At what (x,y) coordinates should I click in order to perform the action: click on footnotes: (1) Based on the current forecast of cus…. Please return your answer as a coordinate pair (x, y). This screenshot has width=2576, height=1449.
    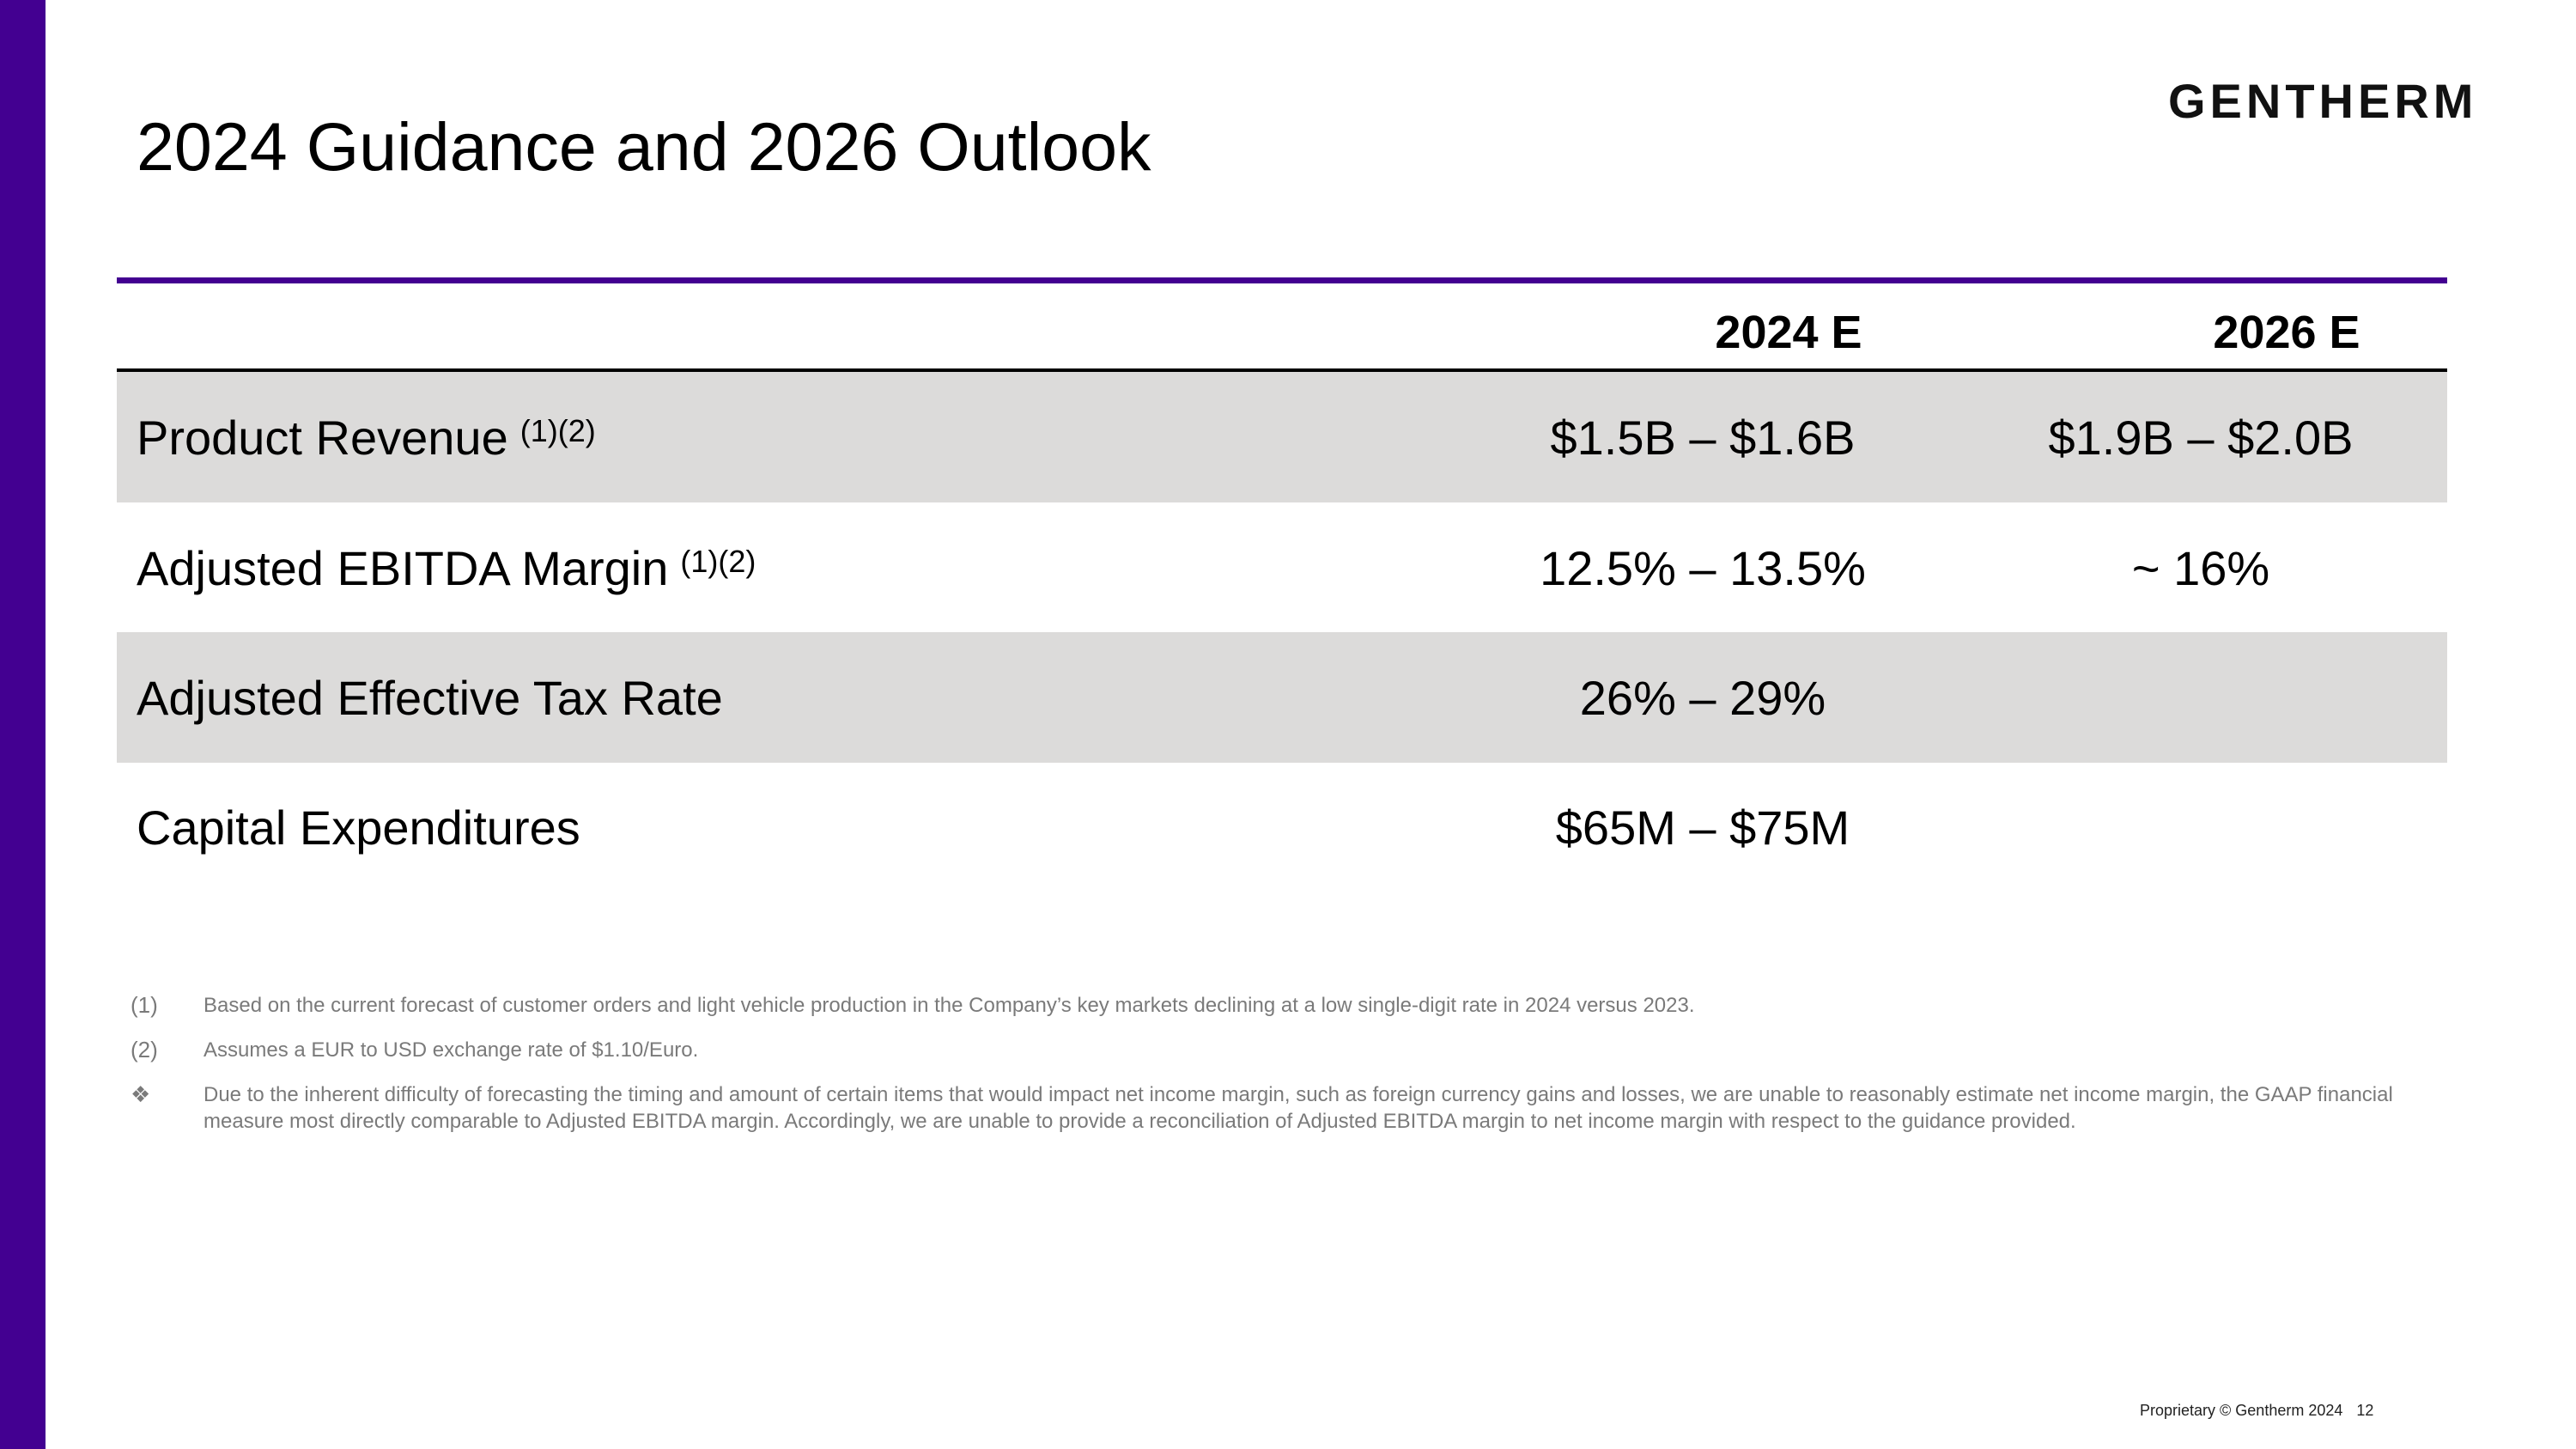
    Looking at the image, I should click on (1290, 1072).